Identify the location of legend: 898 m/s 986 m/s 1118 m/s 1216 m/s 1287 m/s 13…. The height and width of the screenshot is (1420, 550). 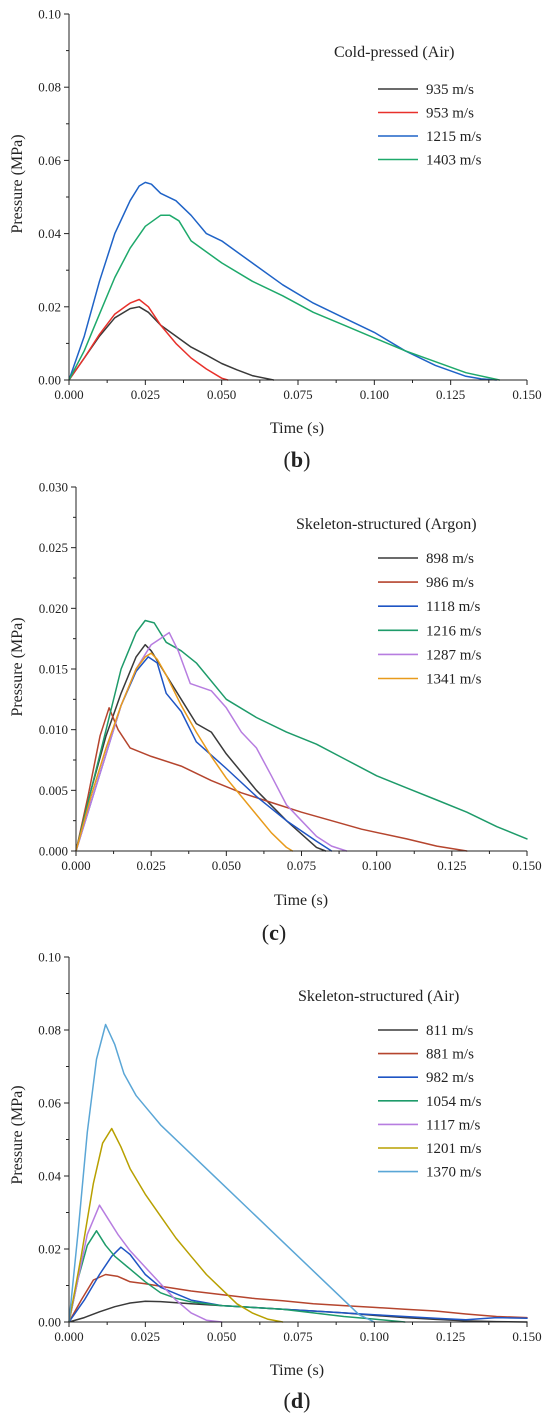
(430, 619).